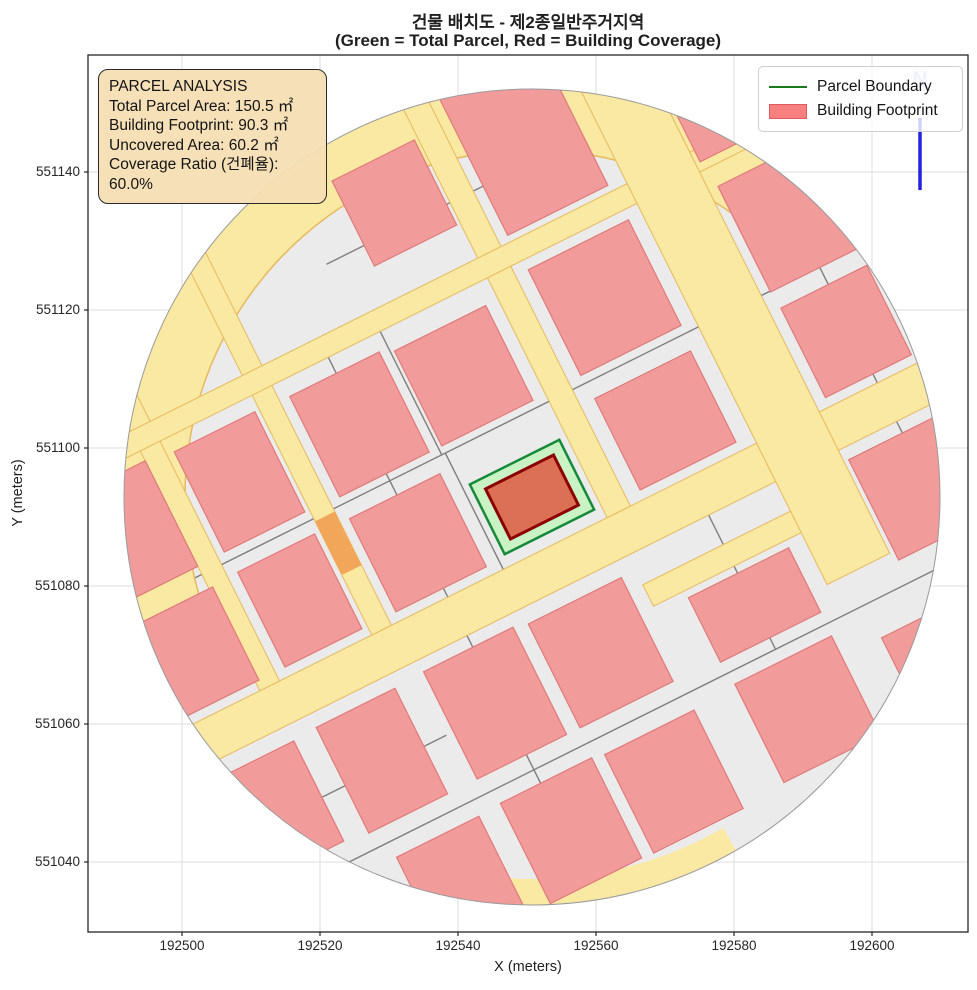 The width and height of the screenshot is (977, 990). What do you see at coordinates (57, 585) in the screenshot?
I see `y-tick-label: 551080` at bounding box center [57, 585].